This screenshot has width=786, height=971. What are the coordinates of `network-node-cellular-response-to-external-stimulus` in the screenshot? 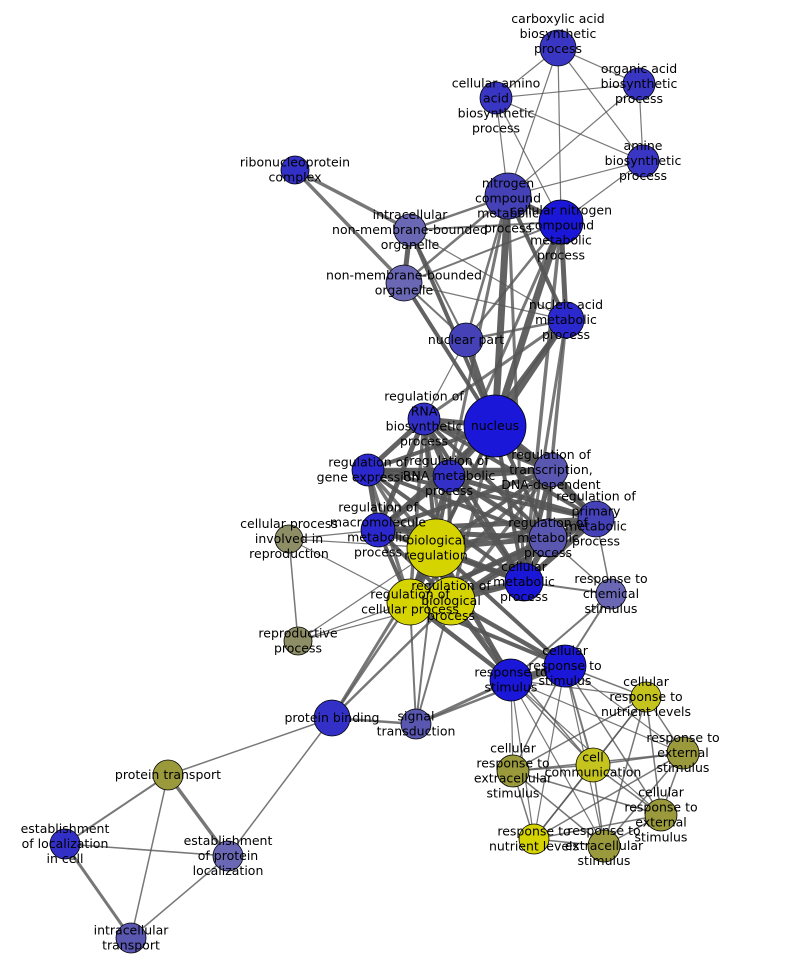 It's located at (661, 815).